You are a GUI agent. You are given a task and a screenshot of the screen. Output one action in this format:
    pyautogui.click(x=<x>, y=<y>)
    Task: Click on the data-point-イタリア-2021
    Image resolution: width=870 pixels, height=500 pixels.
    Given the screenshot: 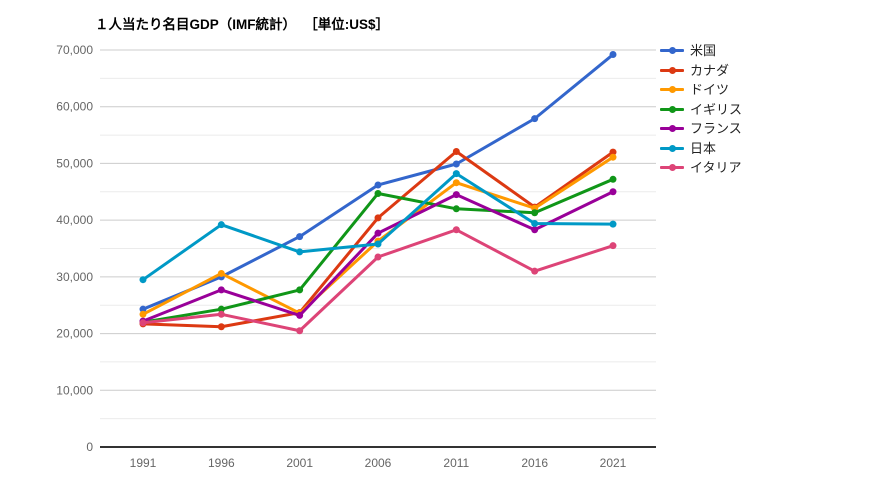 What is the action you would take?
    pyautogui.click(x=613, y=246)
    